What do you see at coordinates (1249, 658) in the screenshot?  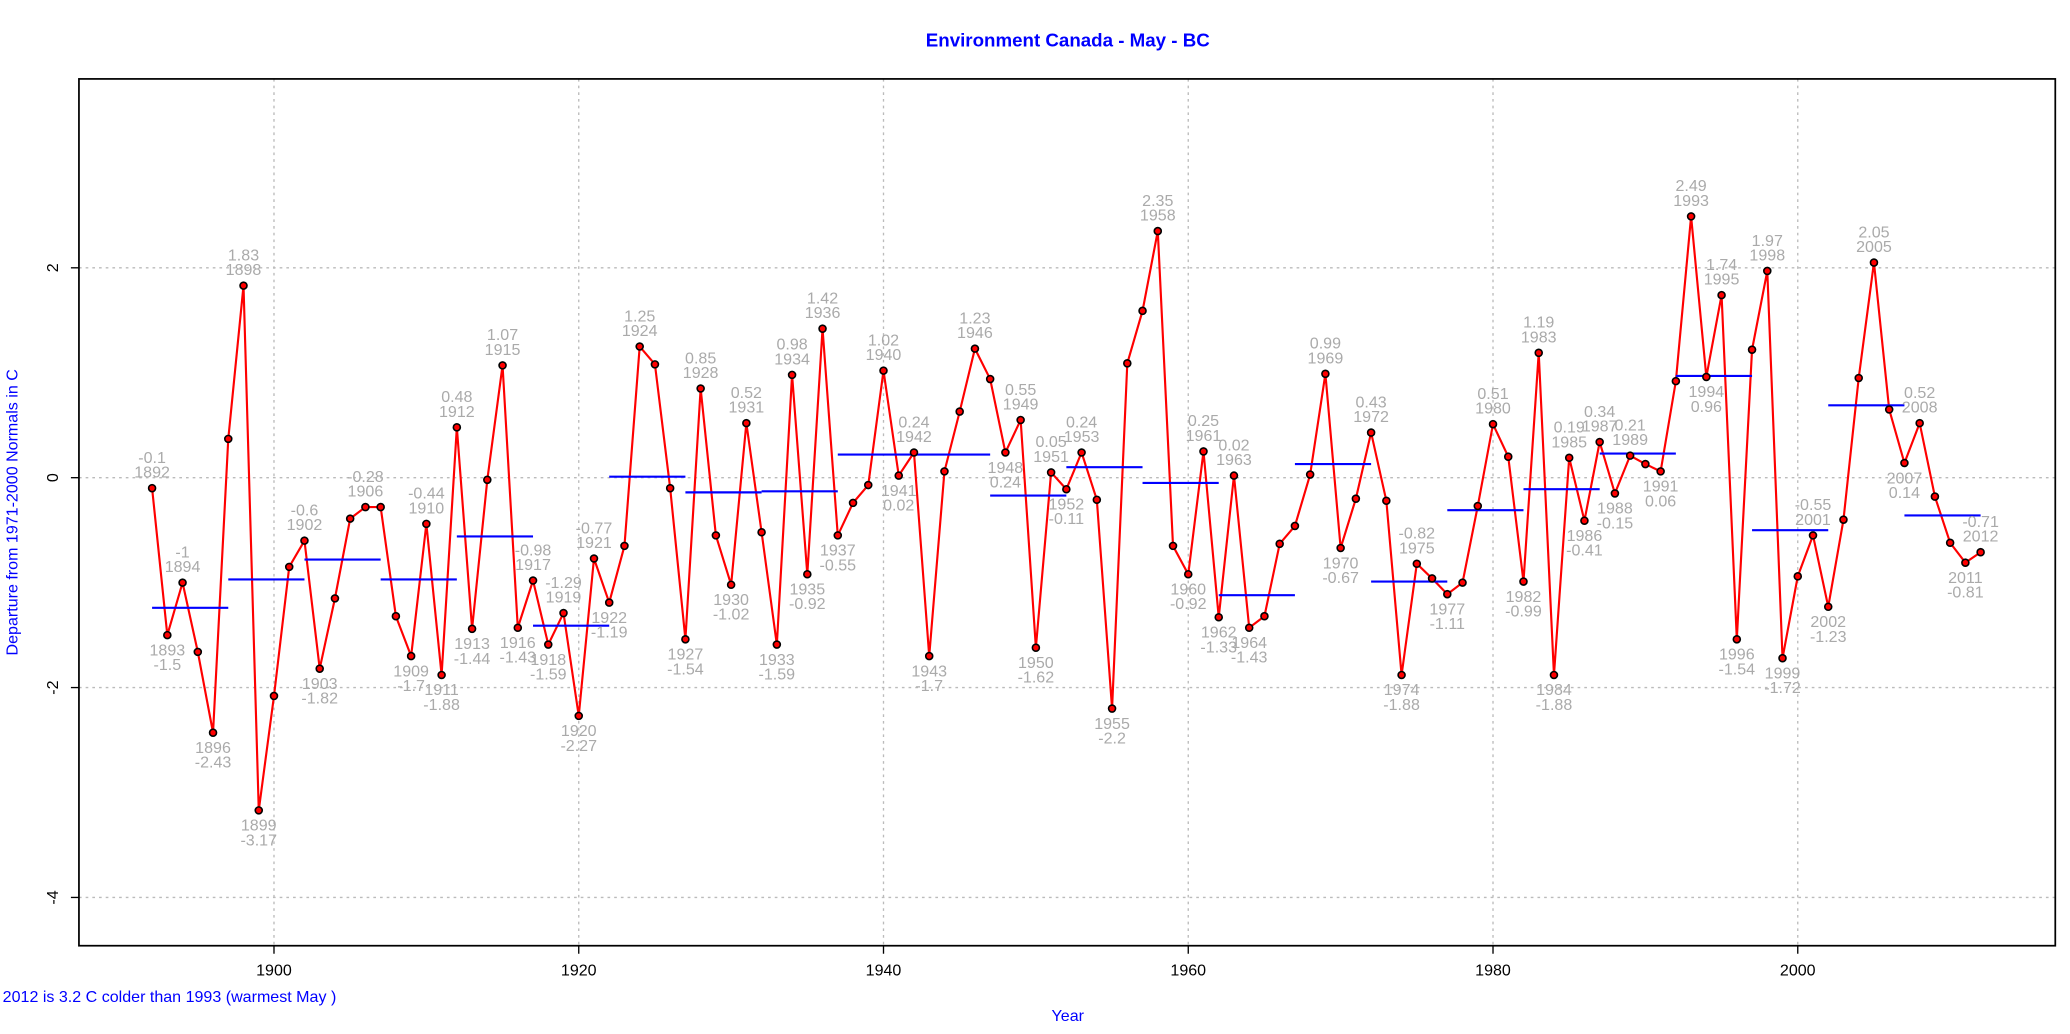 I see `value-label: -1.43` at bounding box center [1249, 658].